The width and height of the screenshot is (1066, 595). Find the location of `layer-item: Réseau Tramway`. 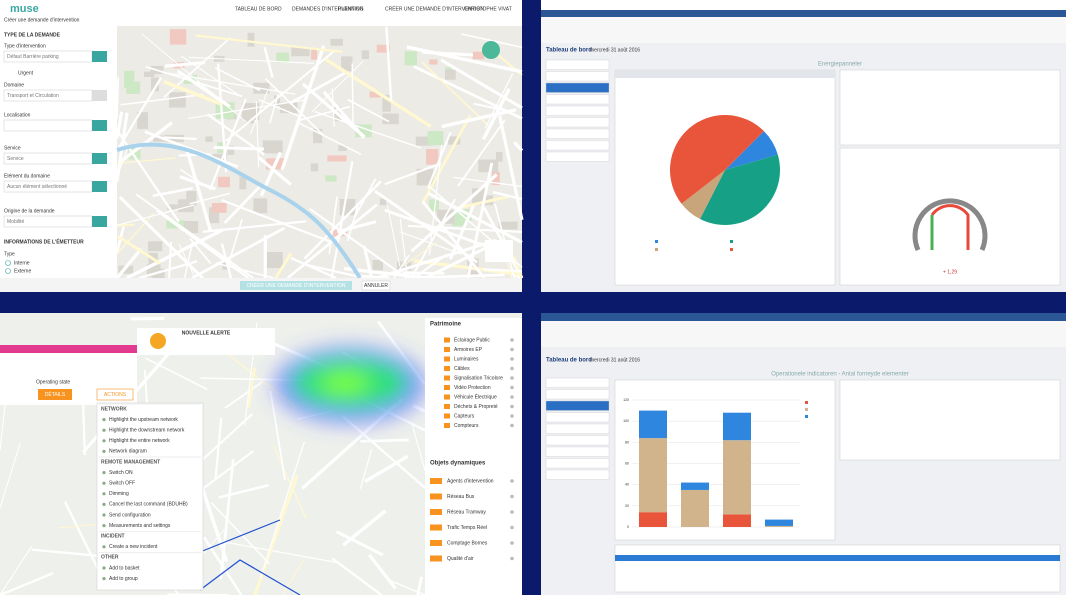

layer-item: Réseau Tramway is located at coordinates (466, 512).